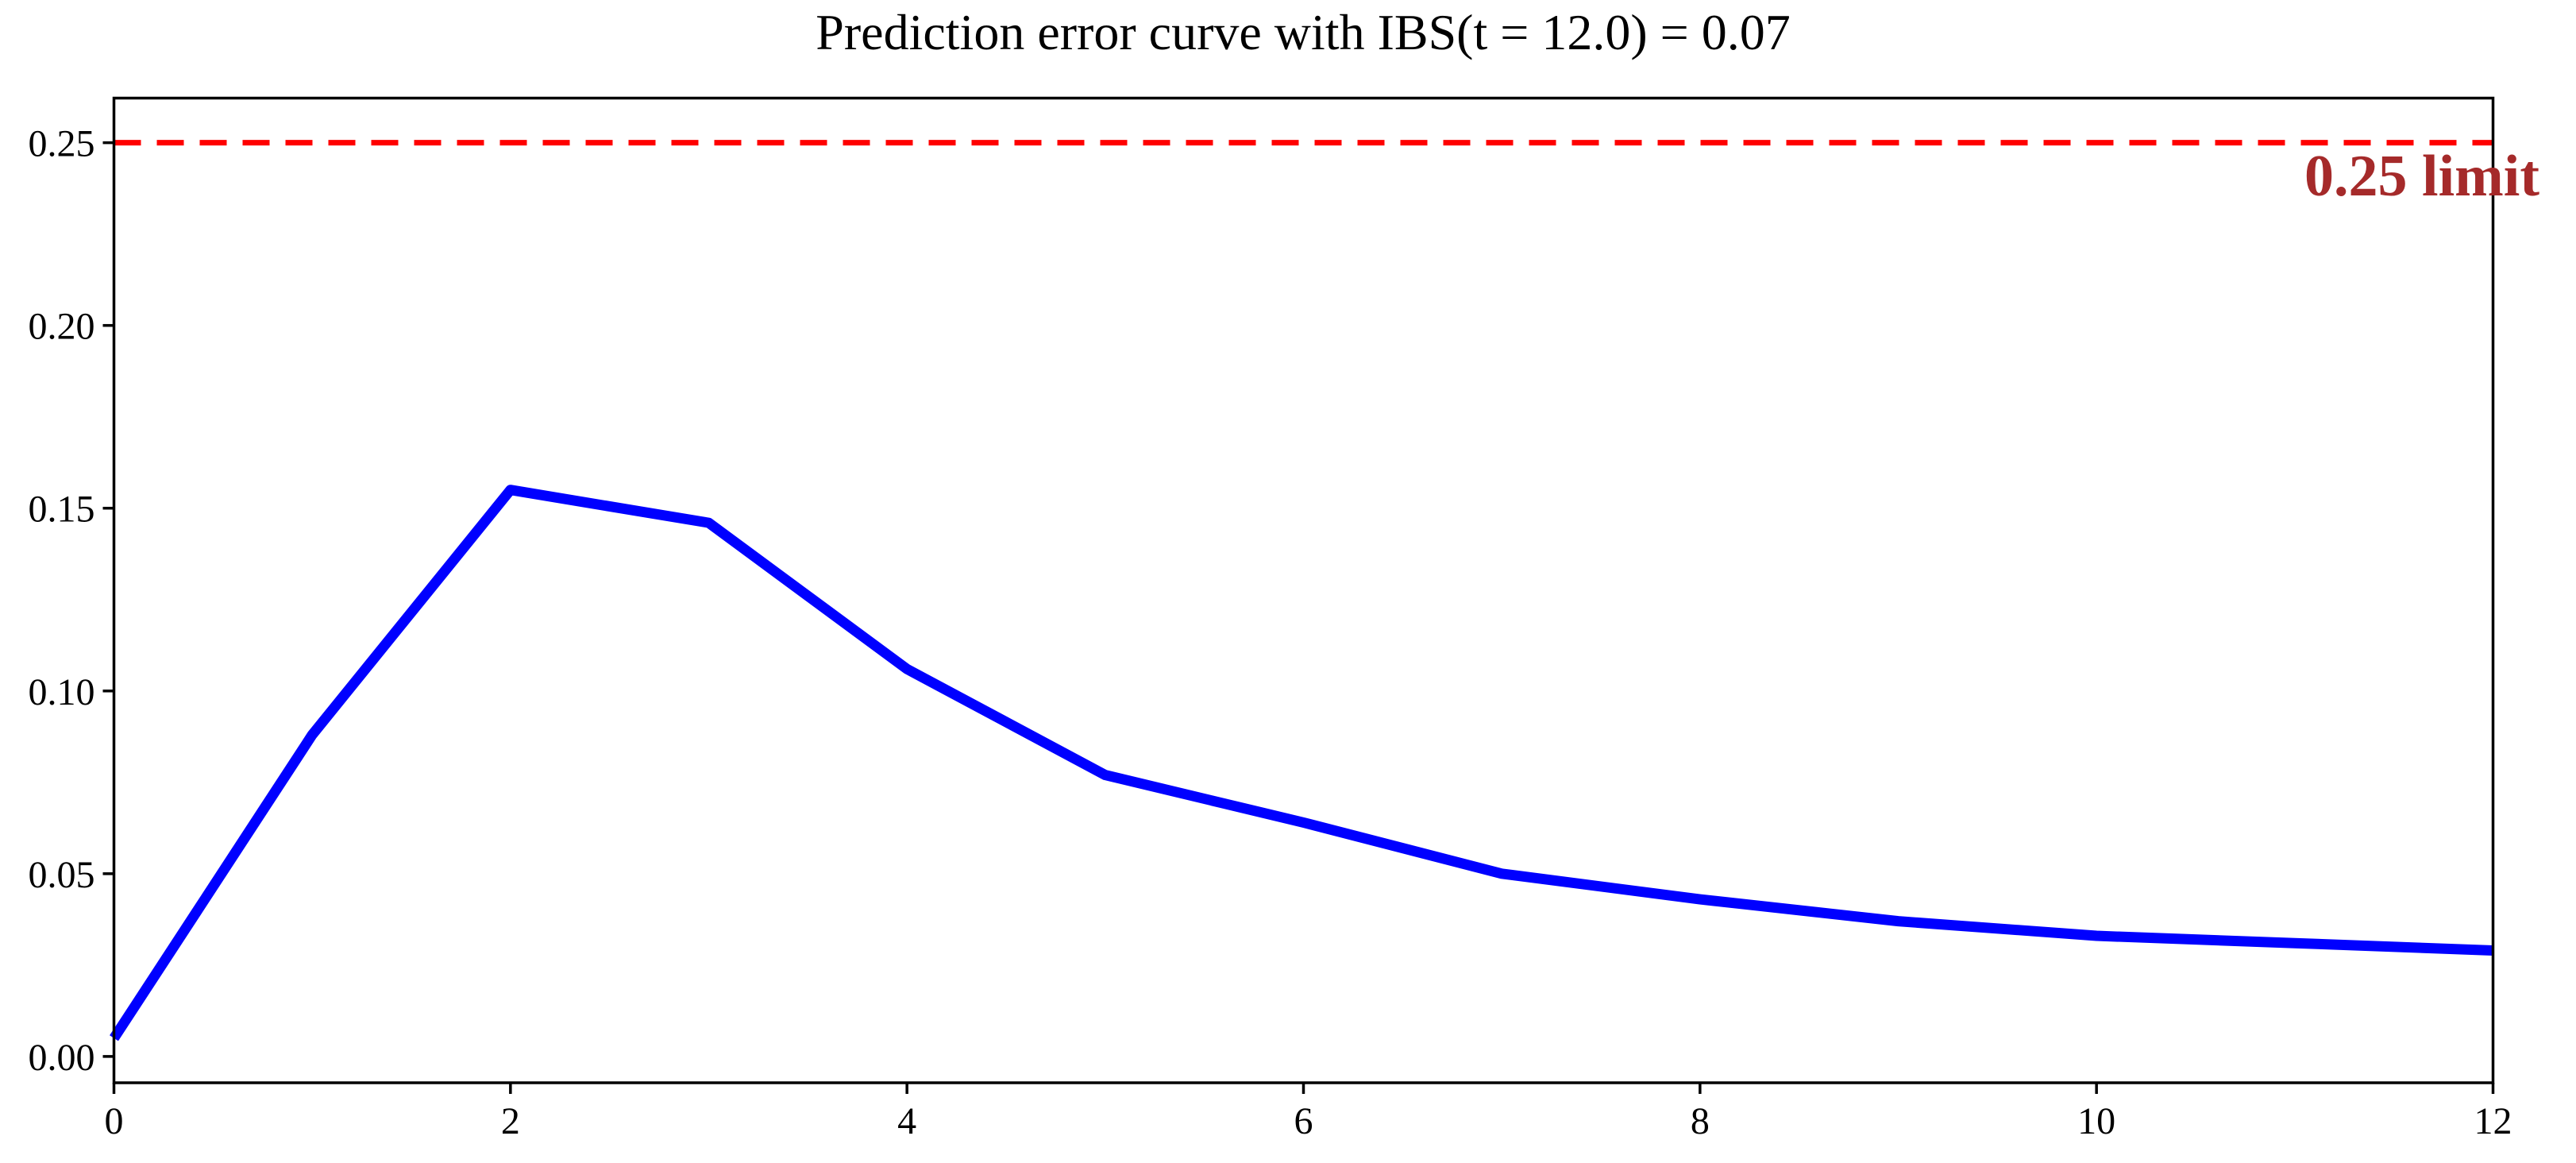 This screenshot has height=1163, width=2576. I want to click on x-tick-label: 0, so click(114, 1121).